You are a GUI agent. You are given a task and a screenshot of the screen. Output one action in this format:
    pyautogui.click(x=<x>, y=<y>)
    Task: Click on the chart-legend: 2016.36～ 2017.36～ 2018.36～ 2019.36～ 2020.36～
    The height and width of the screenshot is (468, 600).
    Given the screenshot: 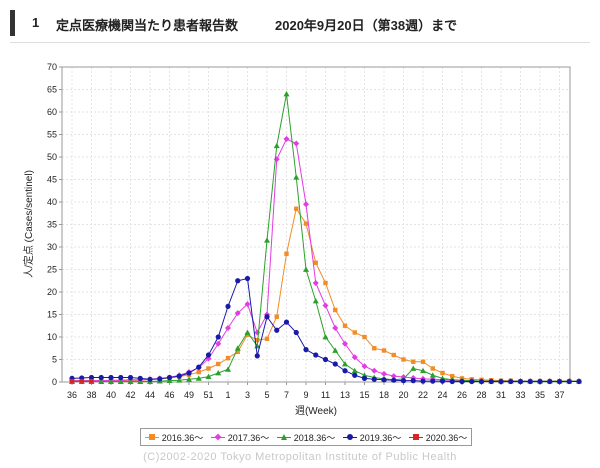 What is the action you would take?
    pyautogui.click(x=306, y=437)
    